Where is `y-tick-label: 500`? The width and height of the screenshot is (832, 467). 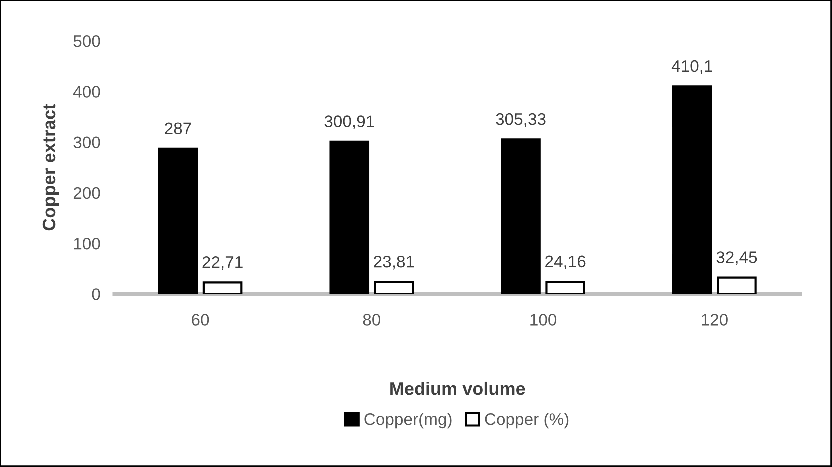
y-tick-label: 500 is located at coordinates (87, 41).